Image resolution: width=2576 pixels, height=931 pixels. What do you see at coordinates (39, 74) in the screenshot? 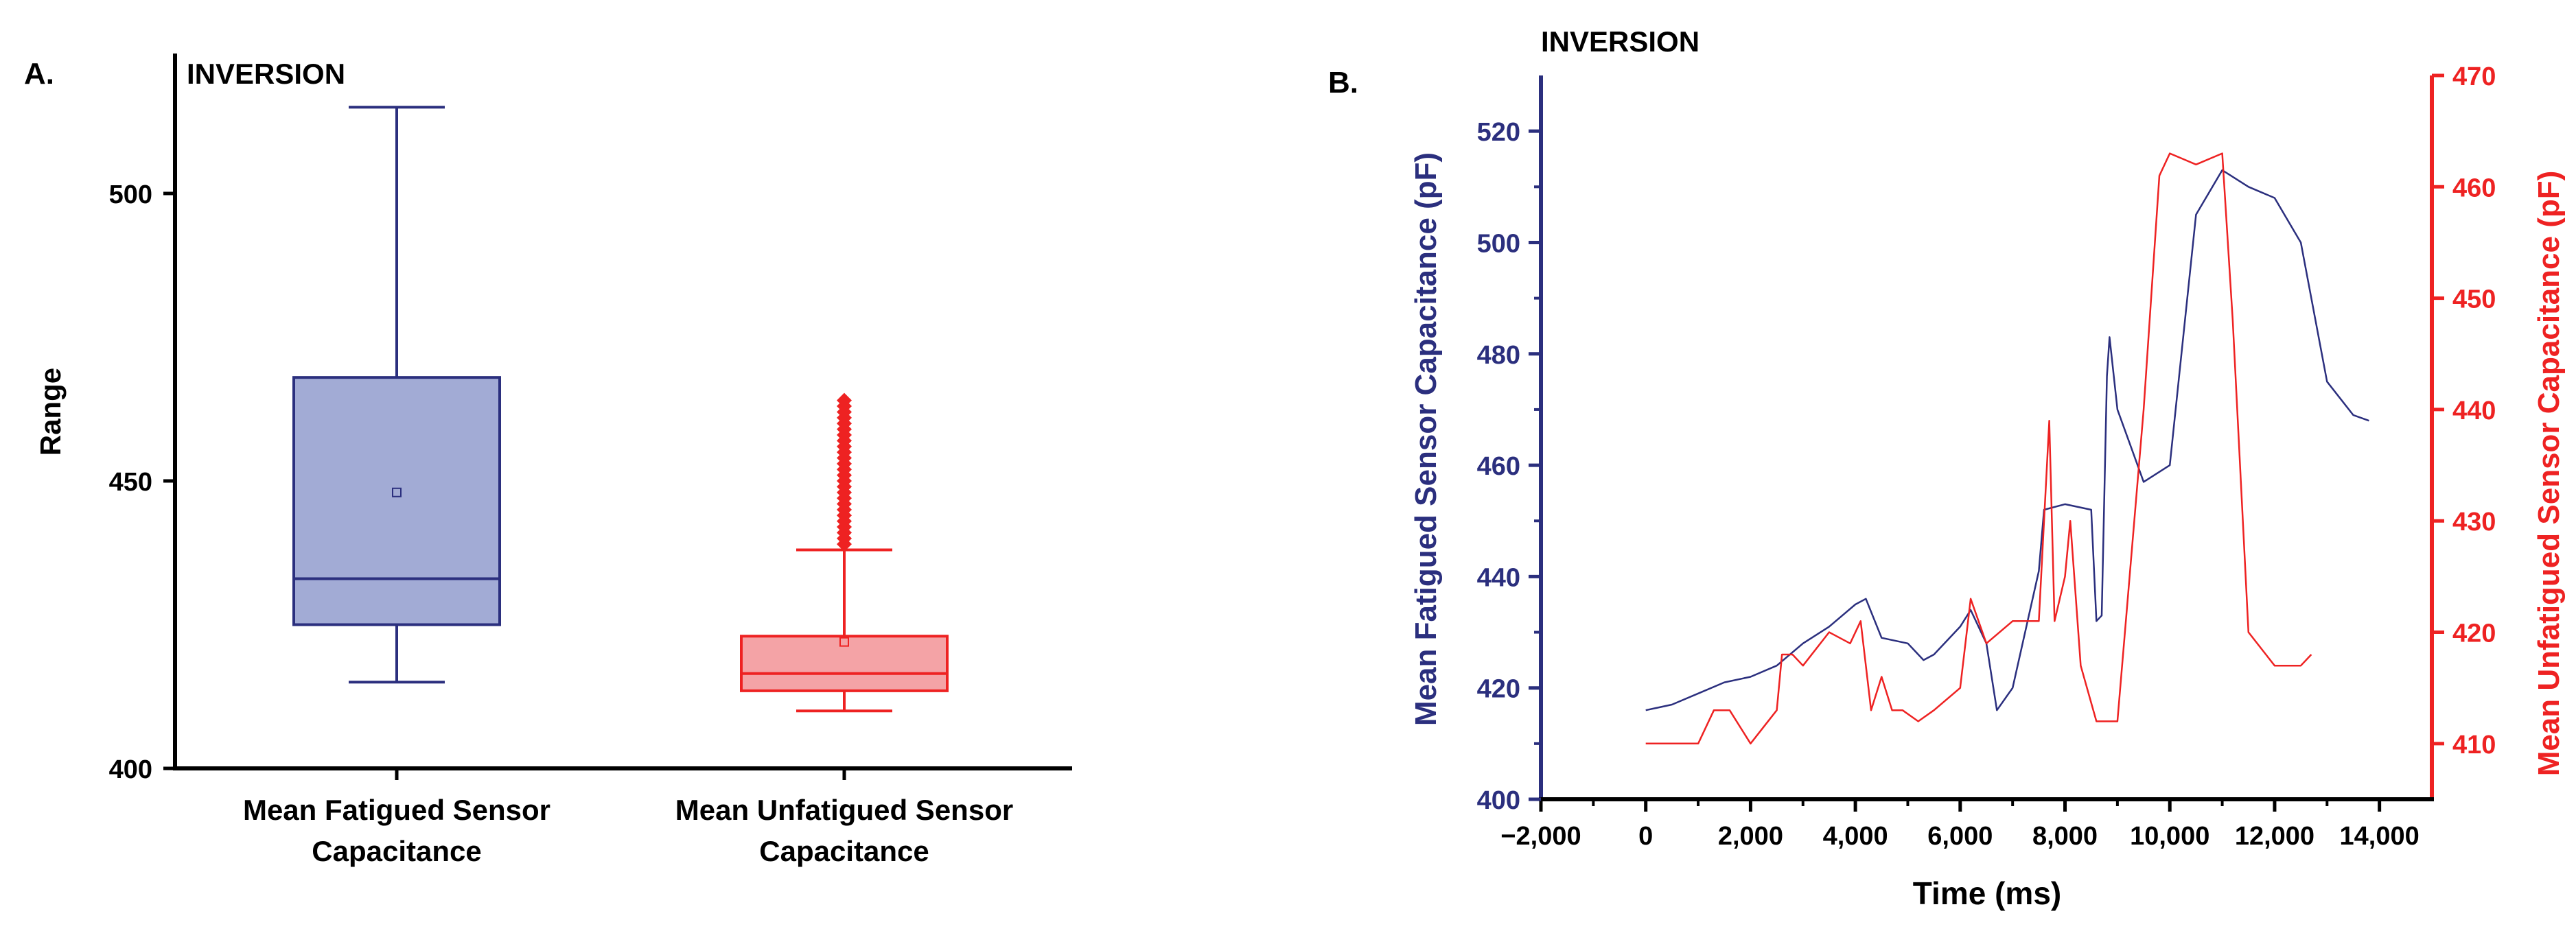
I see `panel-a-label: A.` at bounding box center [39, 74].